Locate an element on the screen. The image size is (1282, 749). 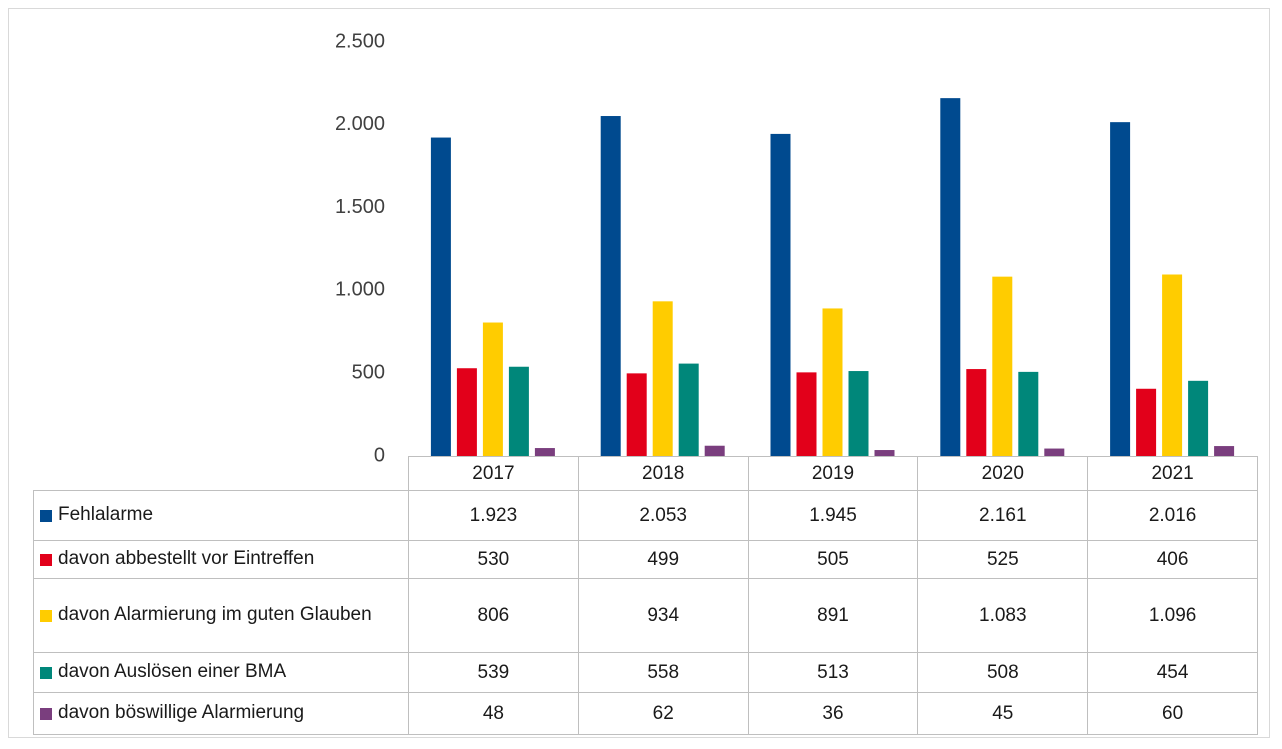
table-row-label: Fehlalarme is located at coordinates (221, 515).